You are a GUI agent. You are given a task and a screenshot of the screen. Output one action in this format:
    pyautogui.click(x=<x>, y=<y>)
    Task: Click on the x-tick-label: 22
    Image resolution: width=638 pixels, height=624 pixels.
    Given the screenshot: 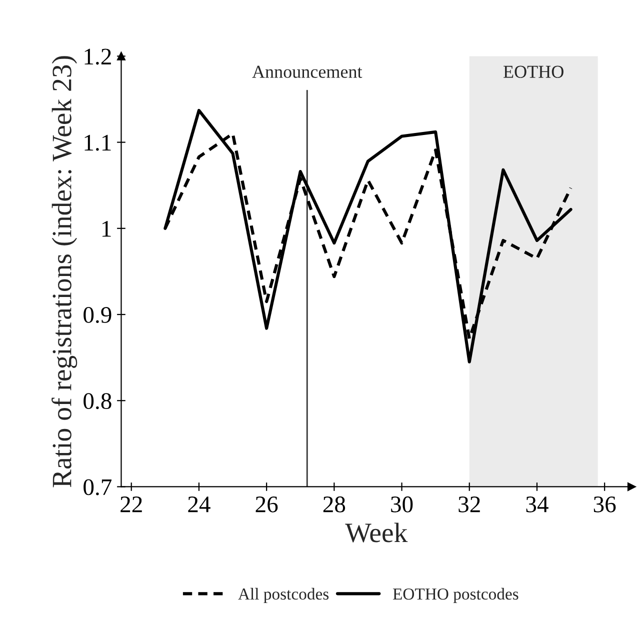 What is the action you would take?
    pyautogui.click(x=131, y=504)
    